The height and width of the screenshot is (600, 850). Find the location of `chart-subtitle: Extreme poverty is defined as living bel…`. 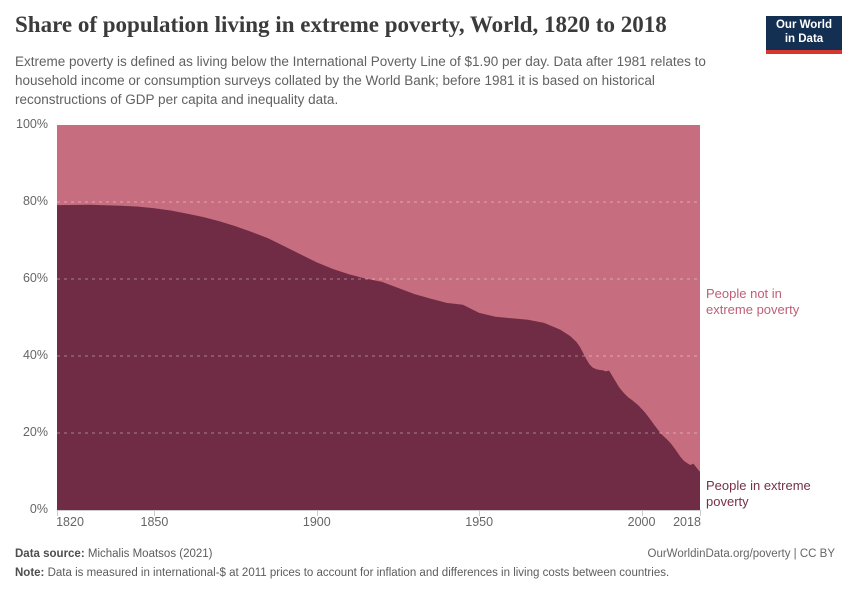

chart-subtitle: Extreme poverty is defined as living bel… is located at coordinates (360, 80).